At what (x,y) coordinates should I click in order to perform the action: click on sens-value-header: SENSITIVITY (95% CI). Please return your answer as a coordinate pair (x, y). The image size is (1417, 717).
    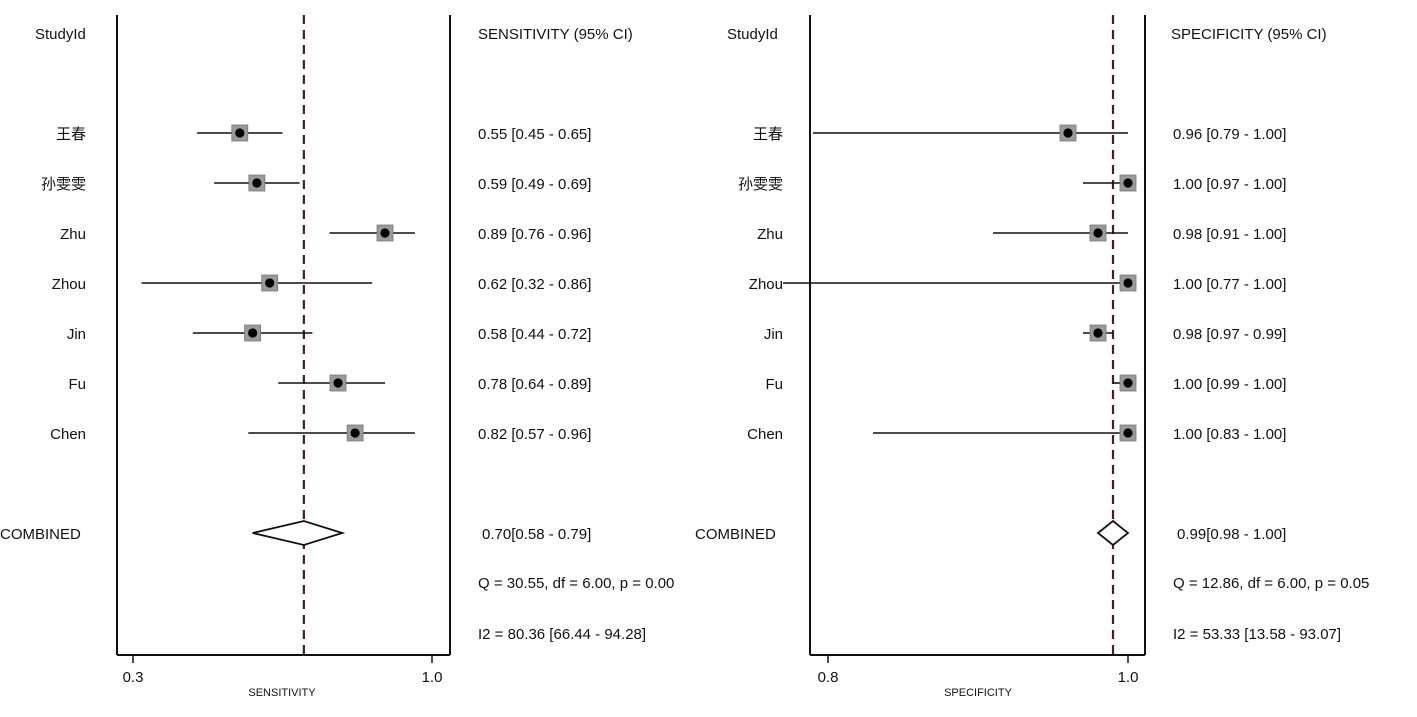
    Looking at the image, I should click on (555, 34).